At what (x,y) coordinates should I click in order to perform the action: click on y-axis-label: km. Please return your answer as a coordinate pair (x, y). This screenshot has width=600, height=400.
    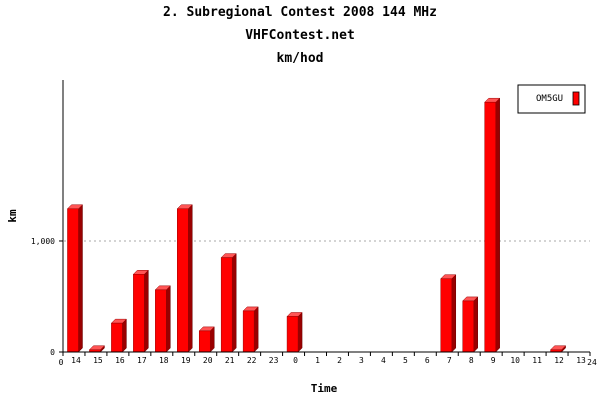
    Looking at the image, I should click on (12, 216).